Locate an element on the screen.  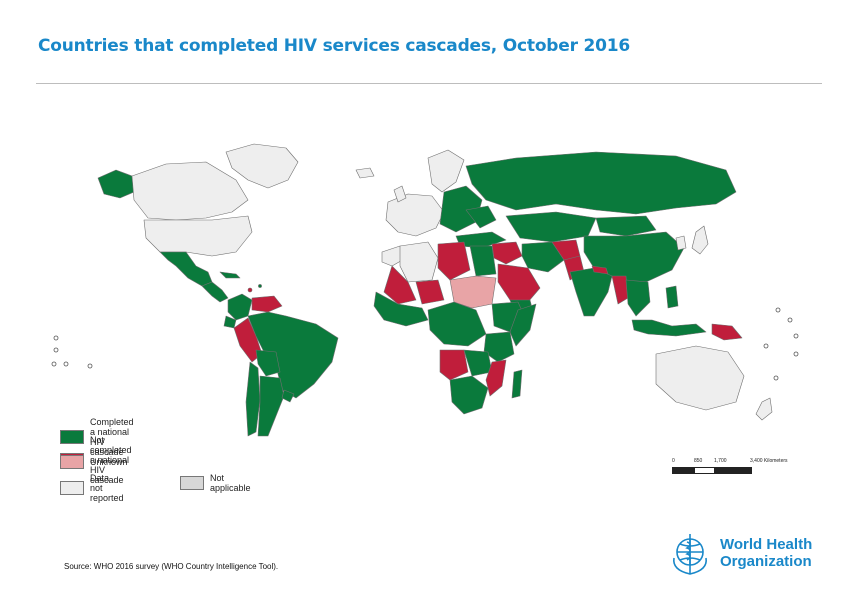
legend-swatch-not-reported is located at coordinates (72, 488).